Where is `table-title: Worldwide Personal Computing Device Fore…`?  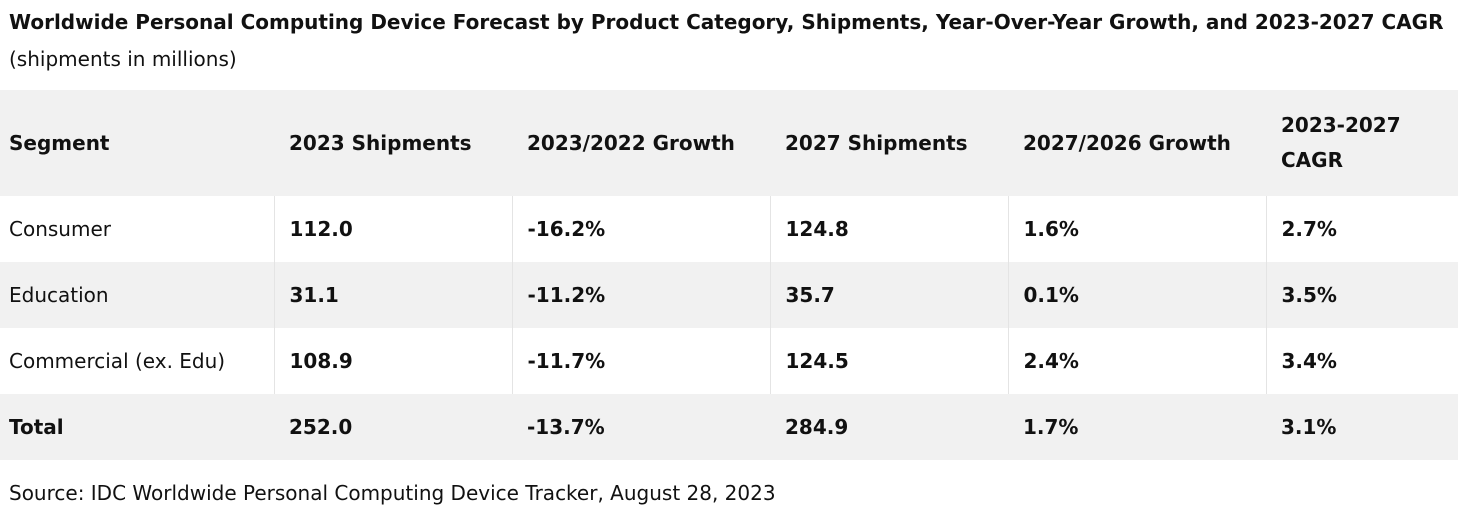 table-title: Worldwide Personal Computing Device Fore… is located at coordinates (726, 22).